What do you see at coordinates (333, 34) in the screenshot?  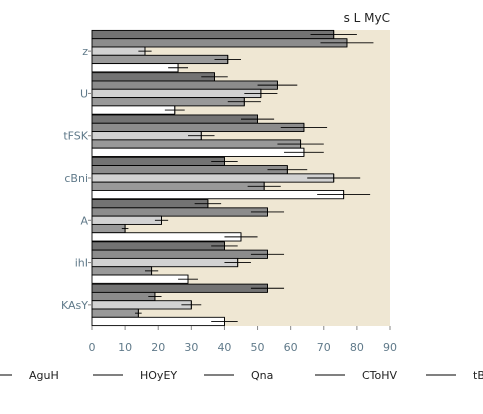 I see `error-bar-AguH-z` at bounding box center [333, 34].